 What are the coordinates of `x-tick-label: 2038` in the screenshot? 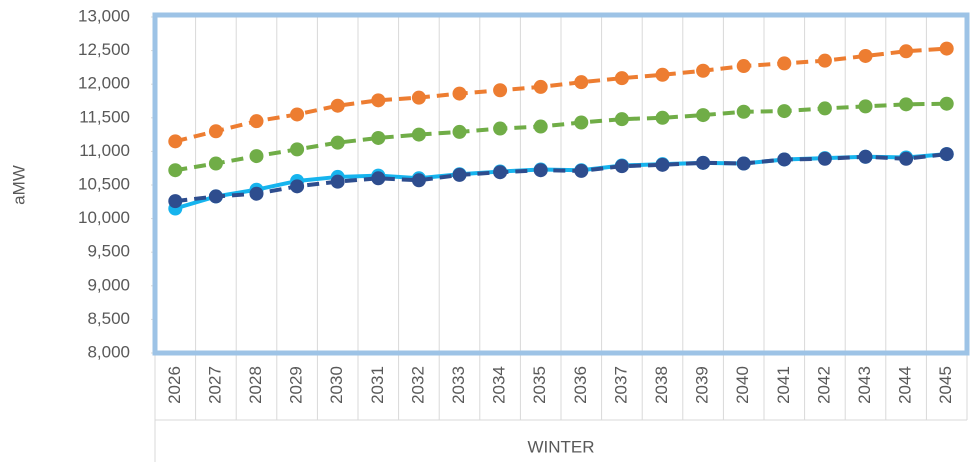 It's located at (661, 385).